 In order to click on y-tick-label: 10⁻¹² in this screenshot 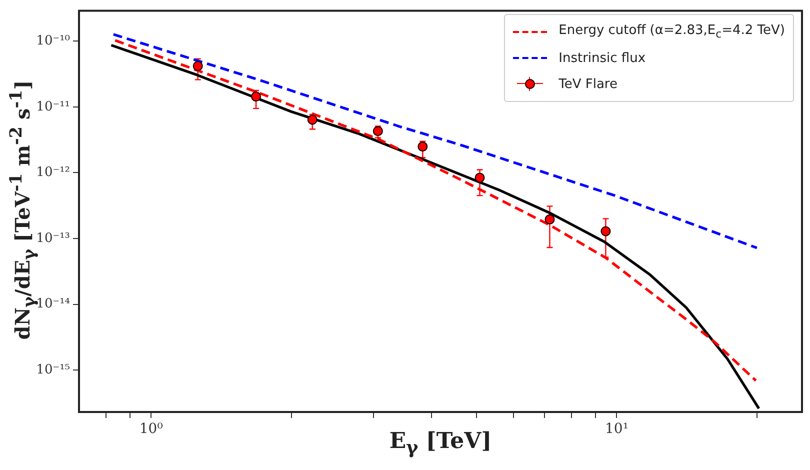, I will do `click(53, 172)`.